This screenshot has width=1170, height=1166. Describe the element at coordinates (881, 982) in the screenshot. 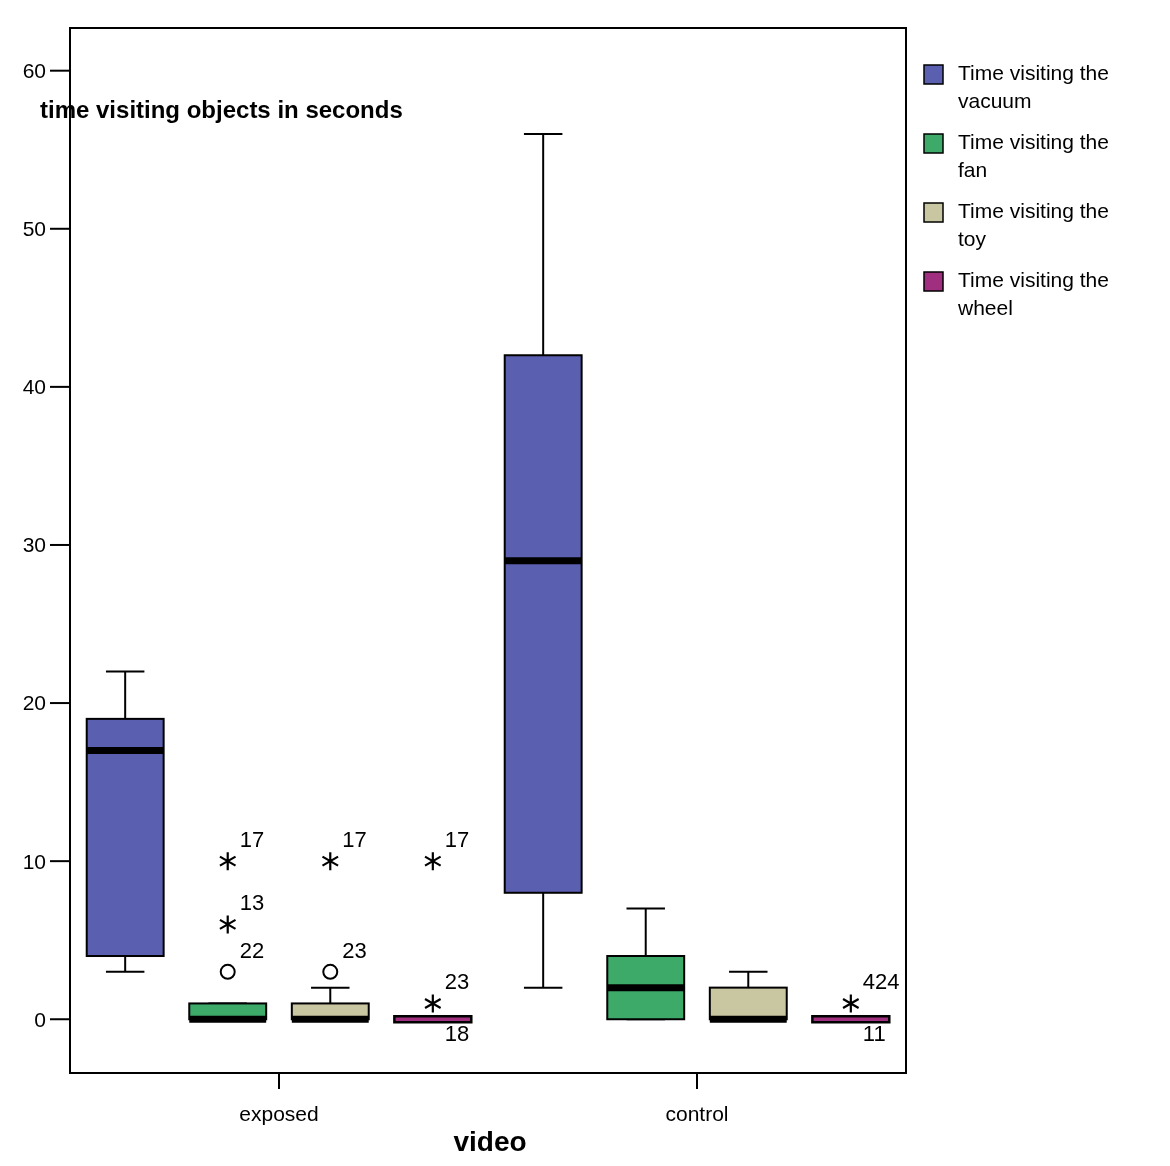

I see `annotation: 424` at that location.